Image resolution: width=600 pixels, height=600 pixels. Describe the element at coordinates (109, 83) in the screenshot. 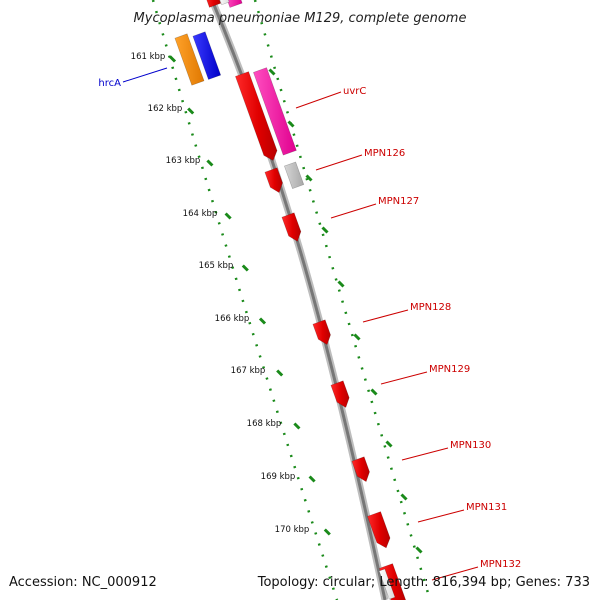

I see `gene-label: hrcA` at that location.